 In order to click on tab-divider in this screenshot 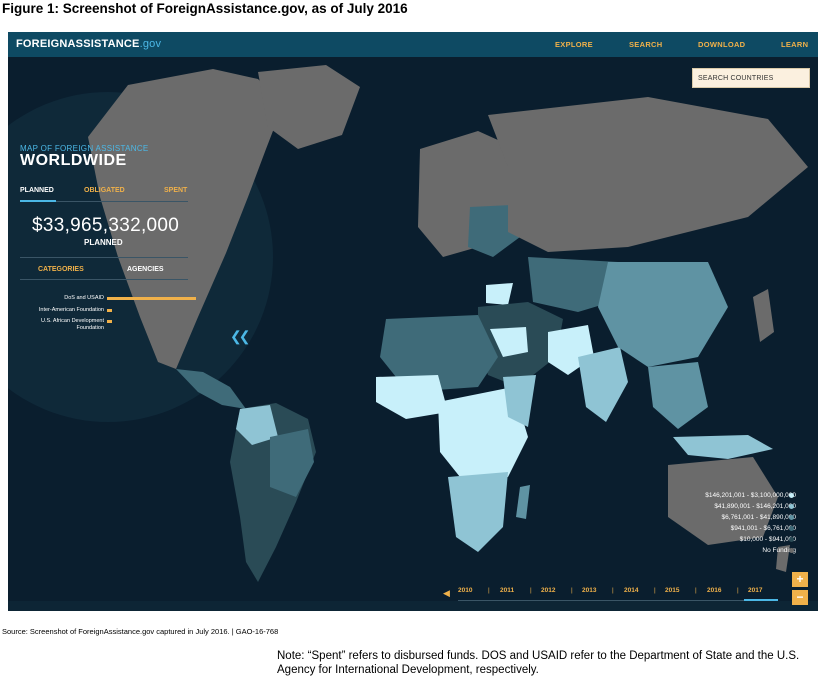, I will do `click(104, 201)`.